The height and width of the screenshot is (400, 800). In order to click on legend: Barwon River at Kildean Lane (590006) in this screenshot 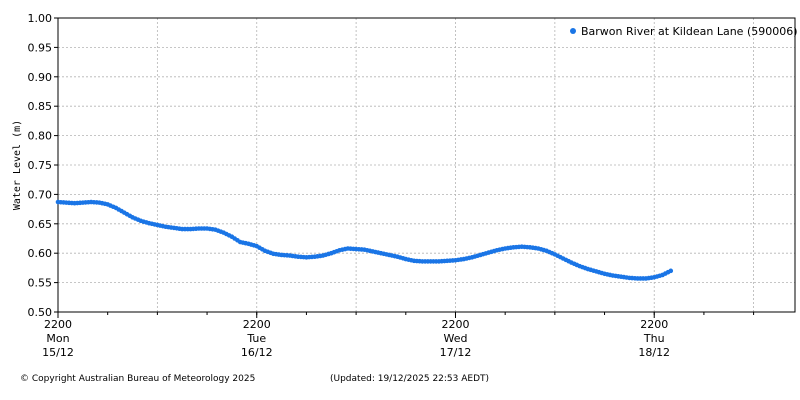, I will do `click(684, 31)`.